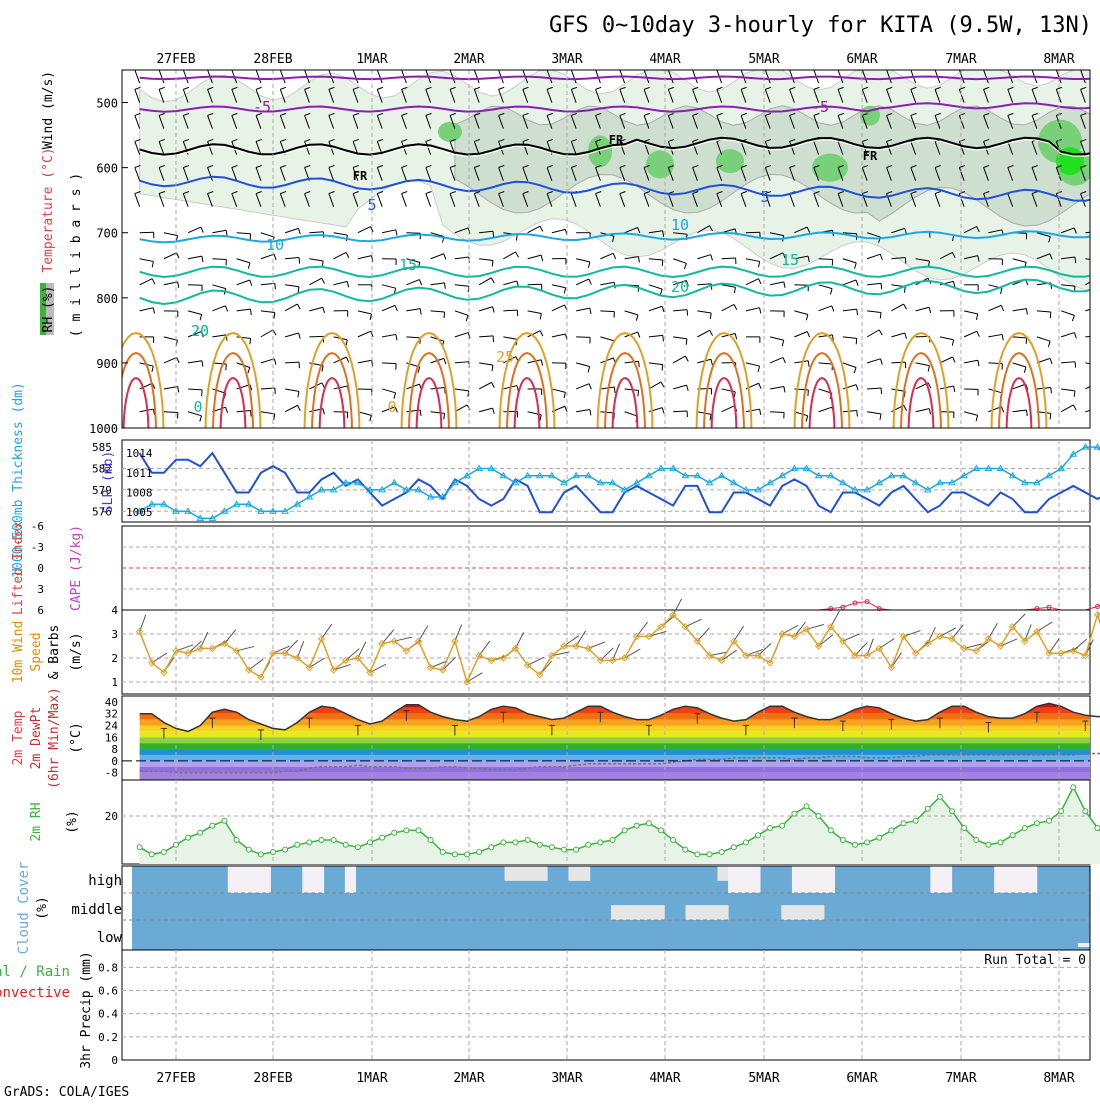 This screenshot has width=1100, height=1104. What do you see at coordinates (606, 1005) in the screenshot?
I see `precip-frame` at bounding box center [606, 1005].